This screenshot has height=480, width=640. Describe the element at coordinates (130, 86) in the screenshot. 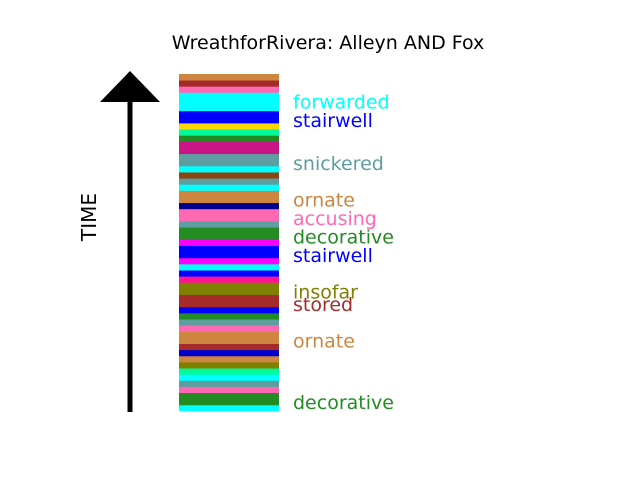

I see `time-arrow-head` at that location.